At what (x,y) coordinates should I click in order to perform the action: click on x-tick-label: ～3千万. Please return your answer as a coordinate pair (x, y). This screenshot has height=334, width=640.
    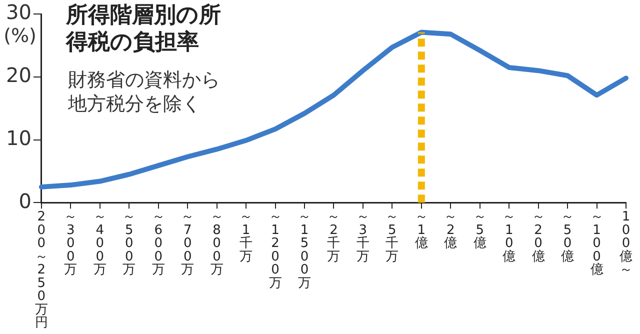
    Looking at the image, I should click on (363, 237).